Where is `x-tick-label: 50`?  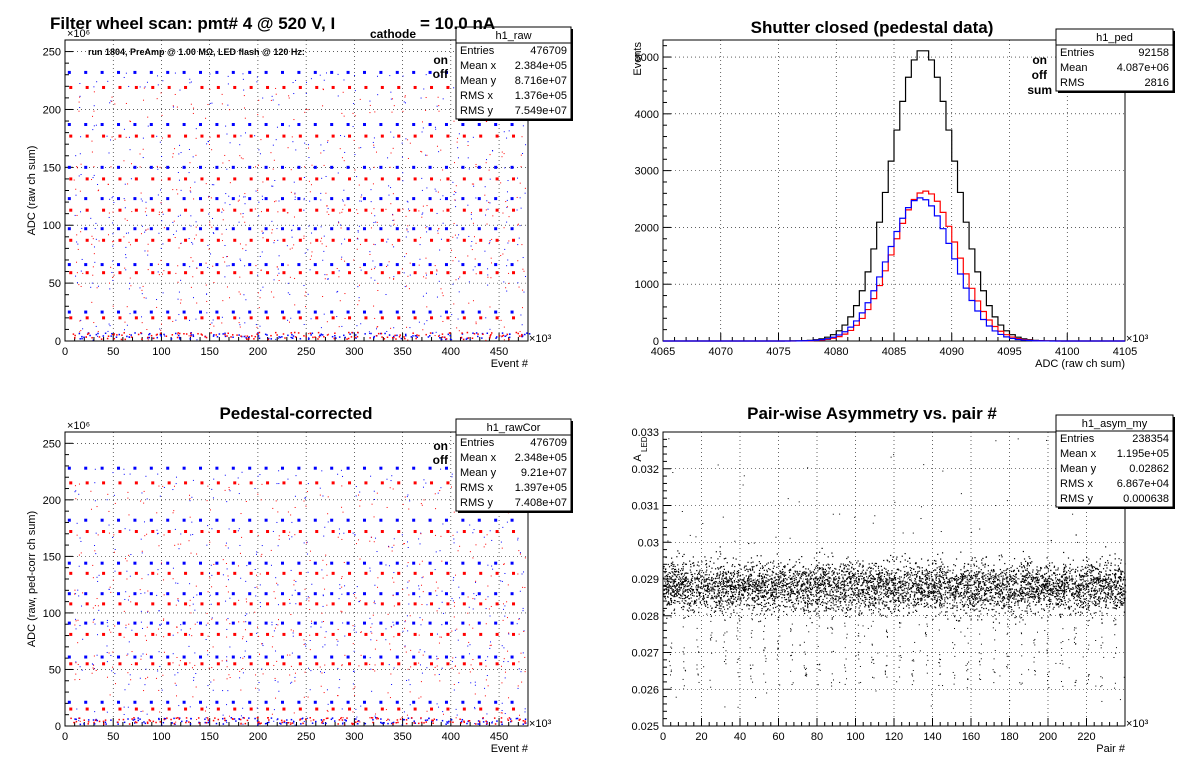 x-tick-label: 50 is located at coordinates (113, 737).